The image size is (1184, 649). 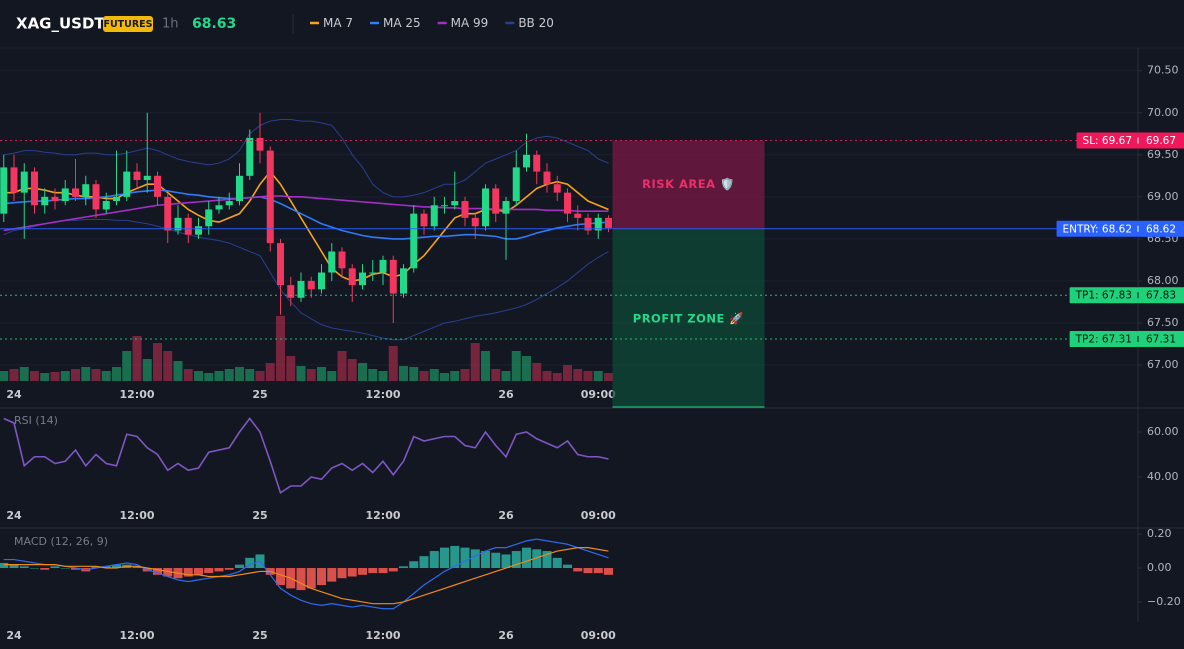 What do you see at coordinates (688, 317) in the screenshot?
I see `zone` at bounding box center [688, 317].